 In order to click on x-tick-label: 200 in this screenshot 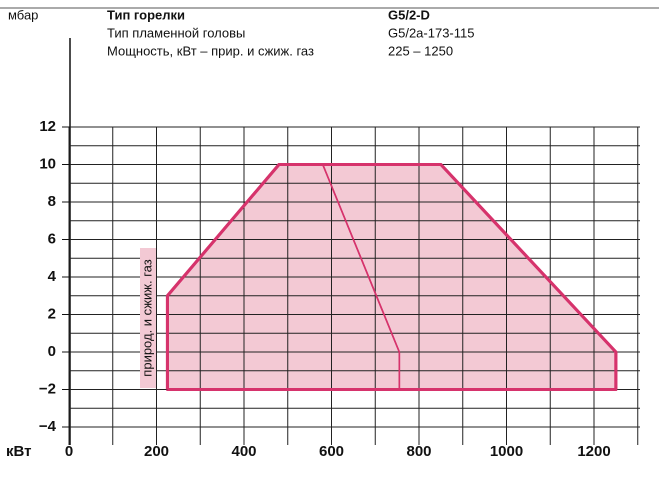, I will do `click(156, 451)`.